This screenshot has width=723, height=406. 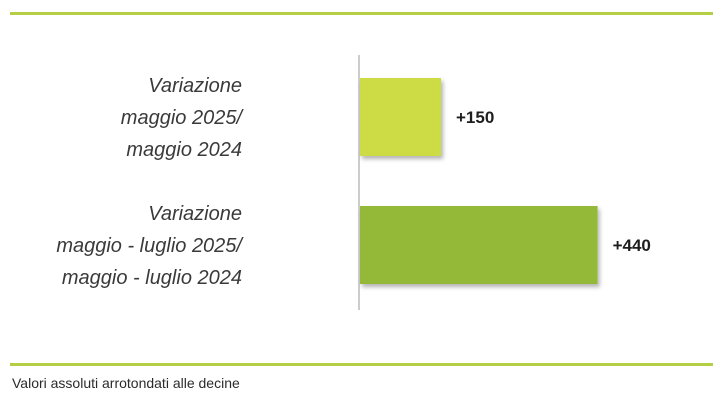 What do you see at coordinates (195, 86) in the screenshot?
I see `category-label-1-line-1: Variazione` at bounding box center [195, 86].